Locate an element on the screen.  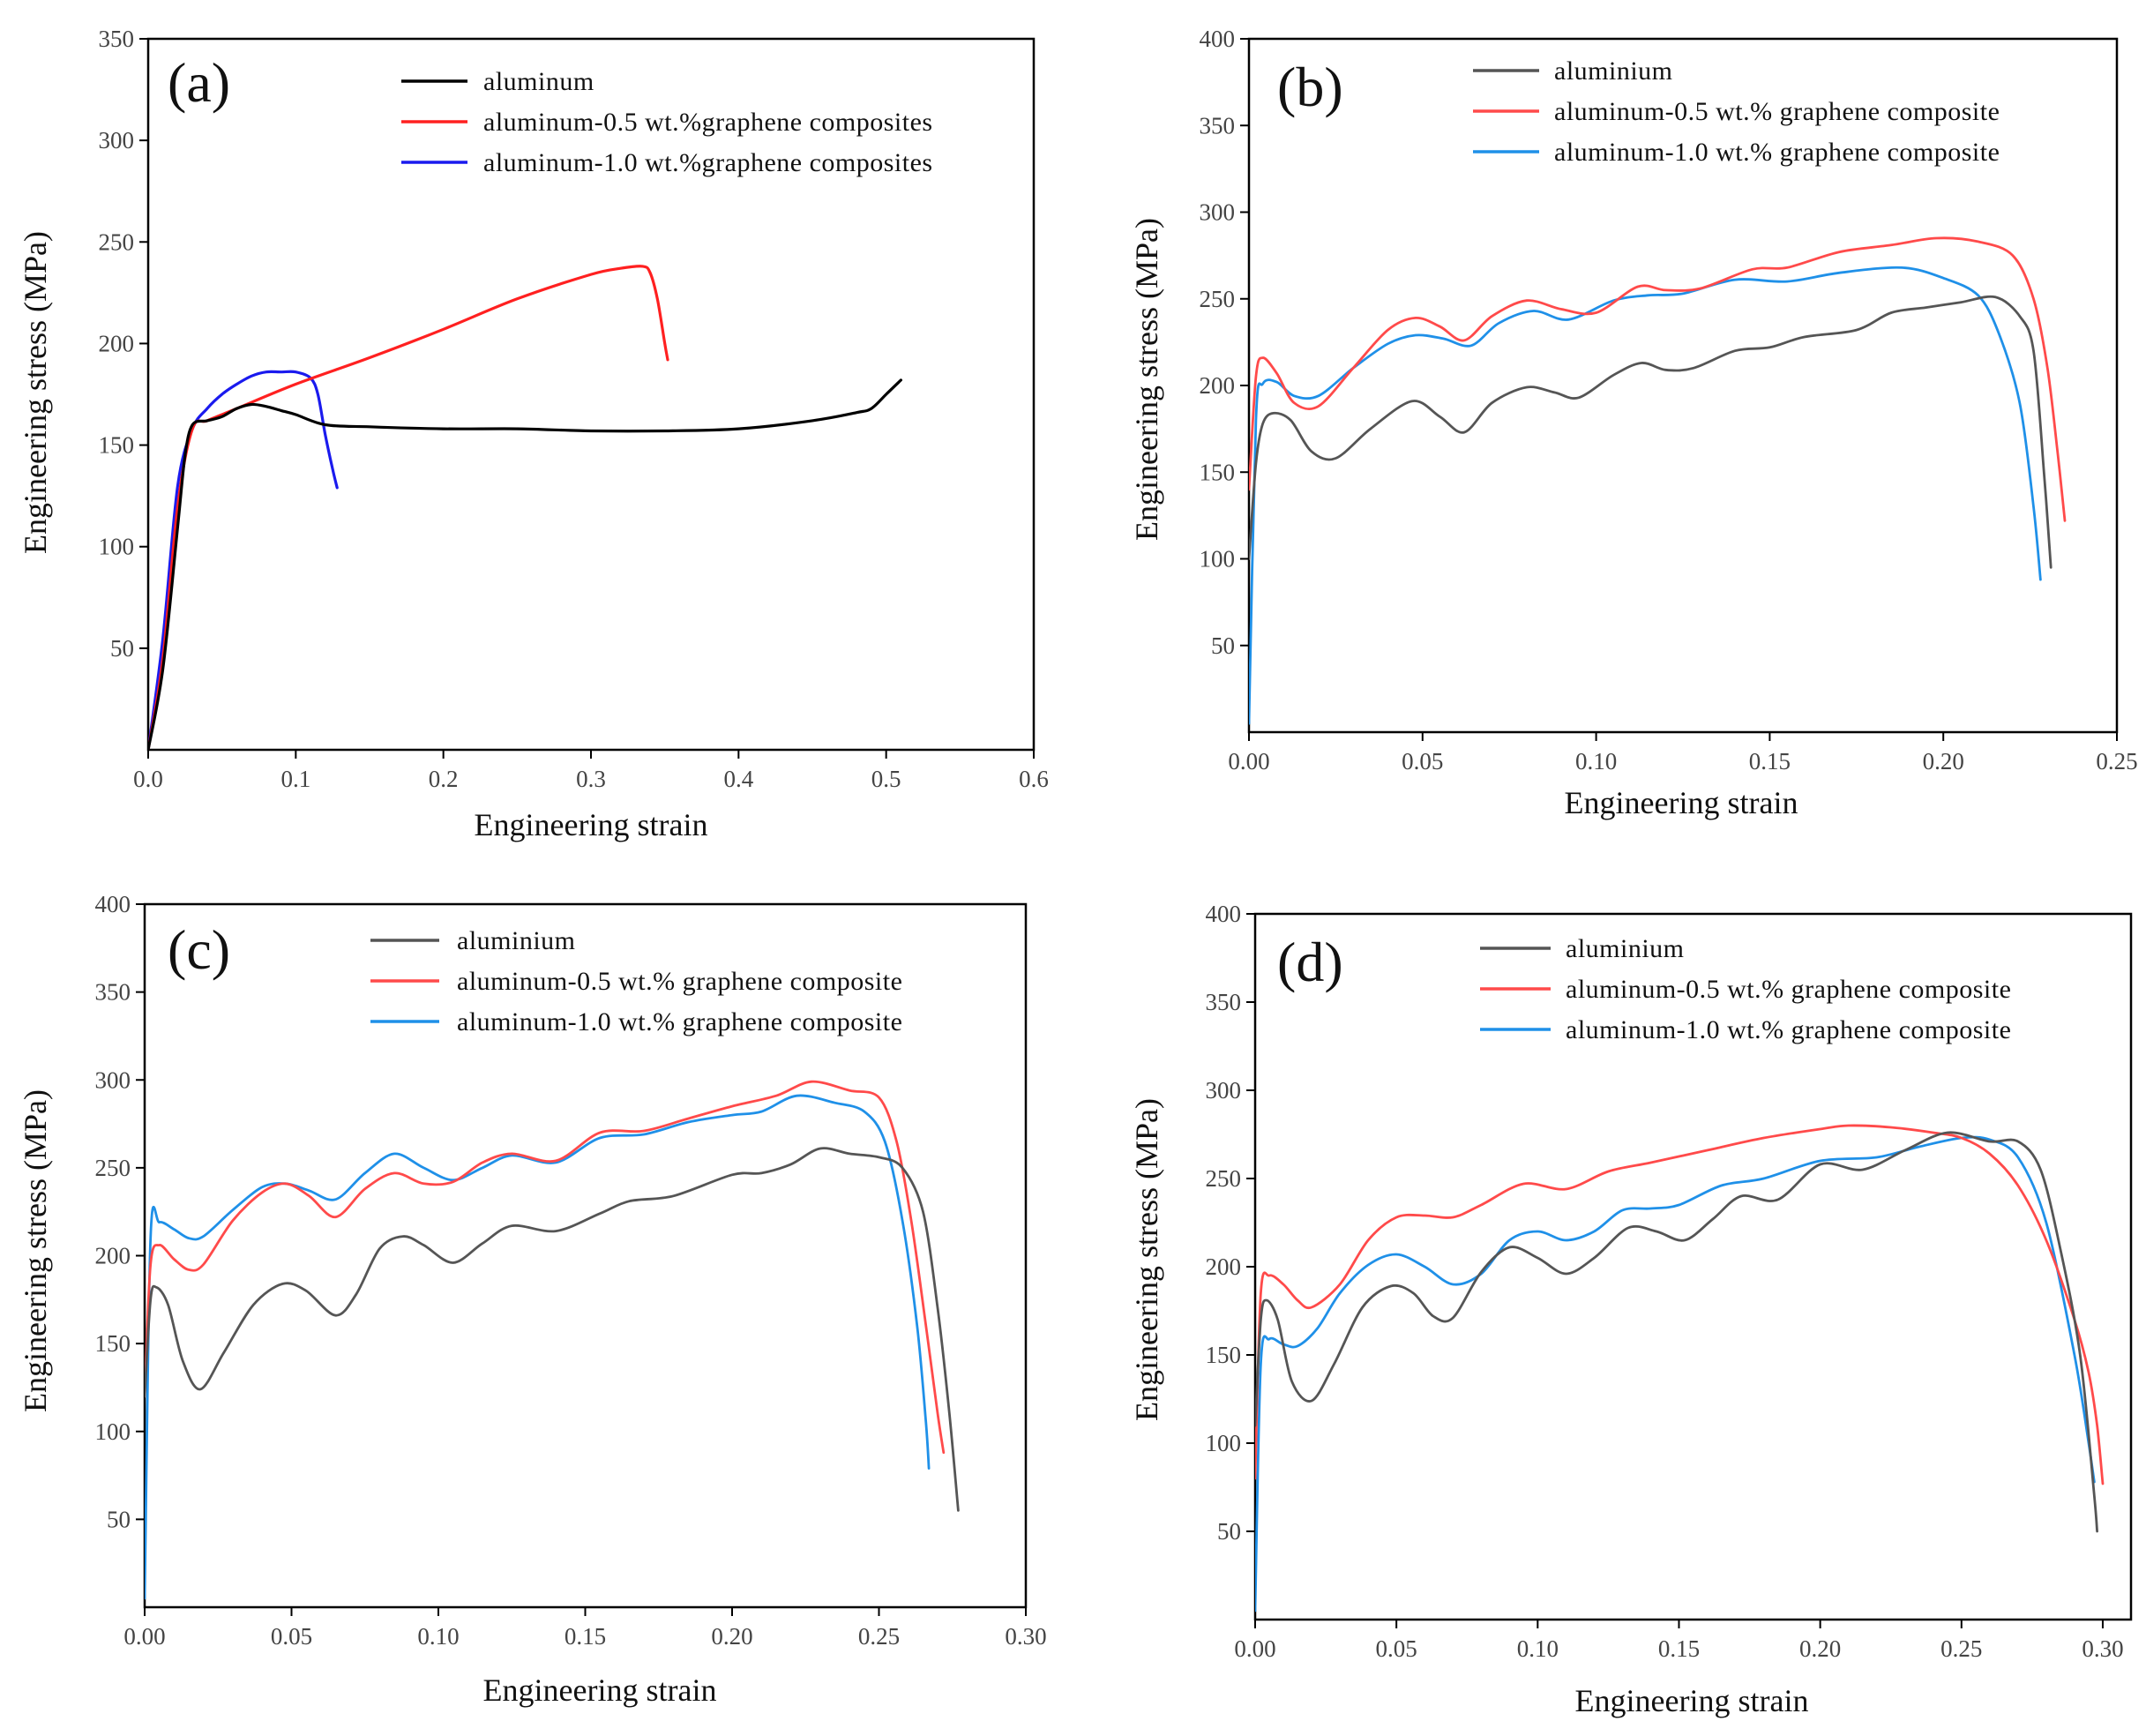
x-tick-label: 0.2 is located at coordinates (444, 779).